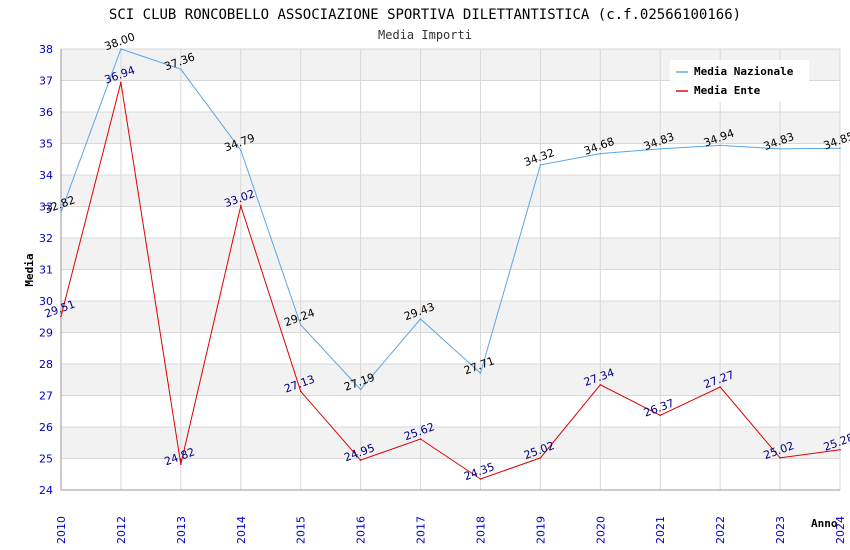 The height and width of the screenshot is (550, 850). What do you see at coordinates (744, 71) in the screenshot?
I see `legend-label-media-nazionale: Media Nazionale` at bounding box center [744, 71].